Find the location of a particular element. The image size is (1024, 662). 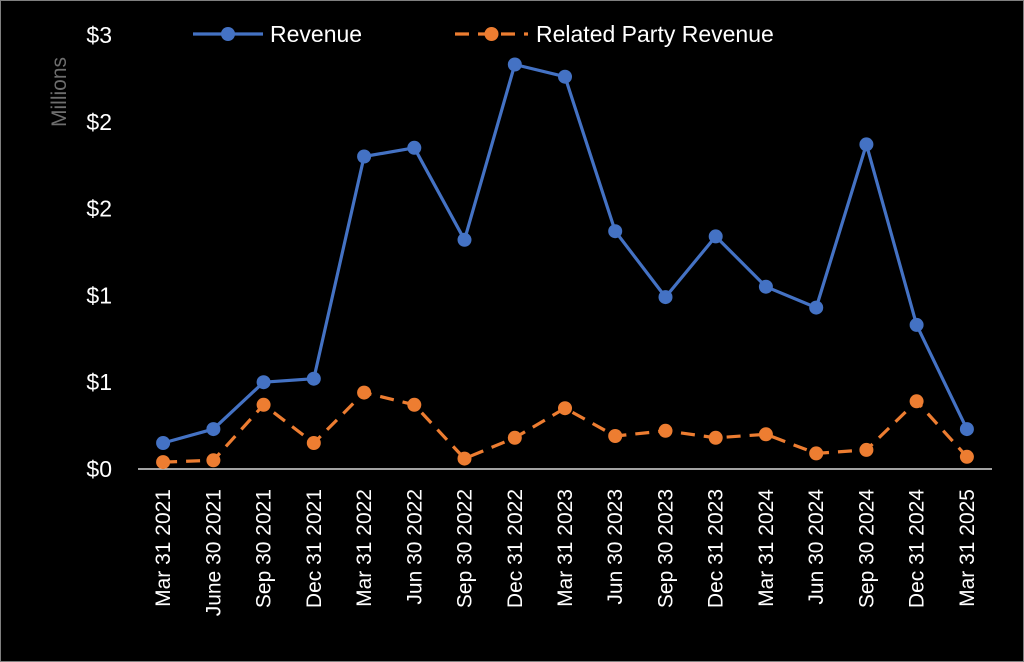

x-tick-label: Mar 31 2023 is located at coordinates (565, 548).